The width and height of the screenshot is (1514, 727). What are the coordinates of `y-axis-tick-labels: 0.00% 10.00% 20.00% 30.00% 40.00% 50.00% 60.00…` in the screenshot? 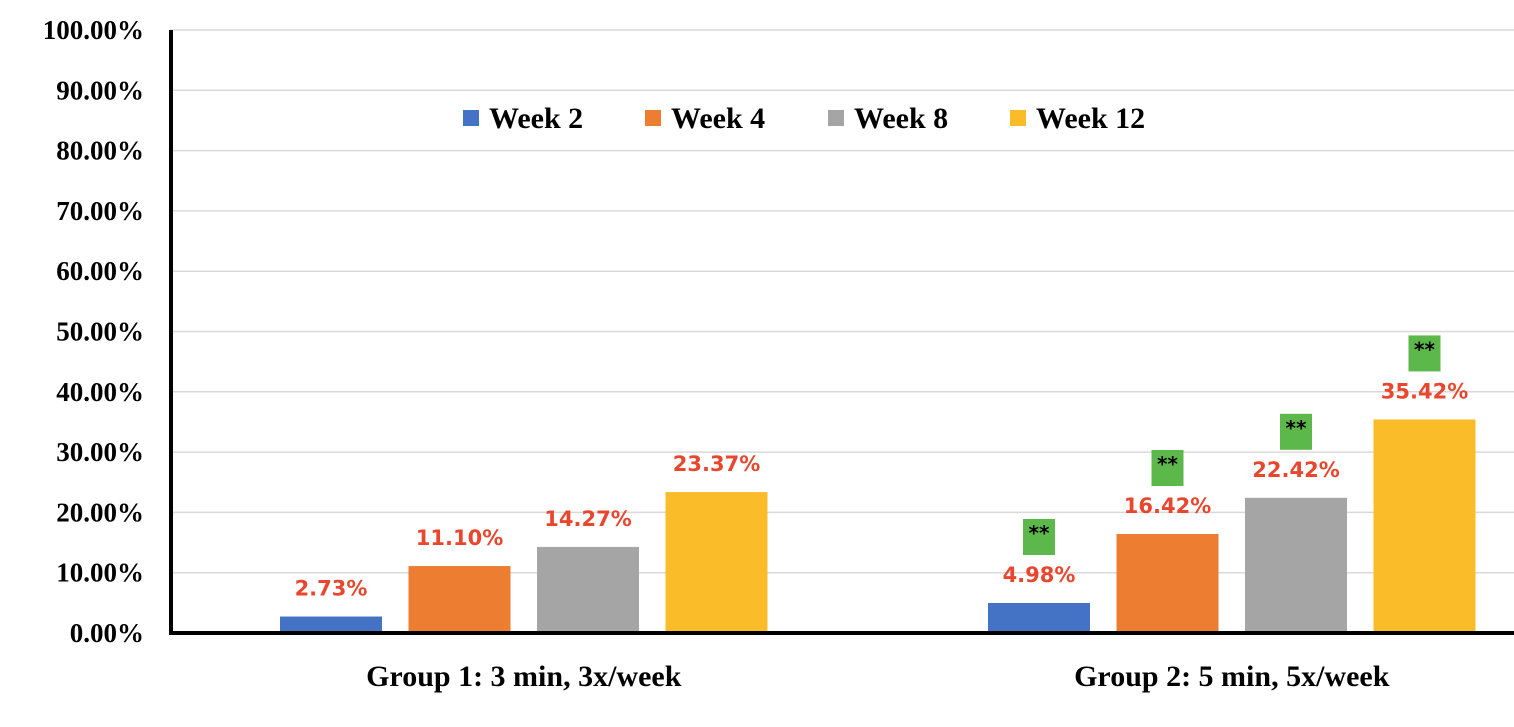 It's located at (93, 331).